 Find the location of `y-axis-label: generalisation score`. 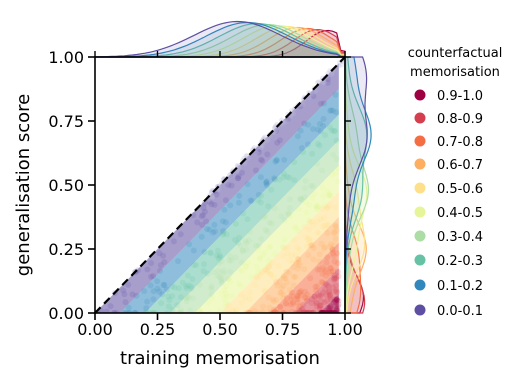

y-axis-label: generalisation score is located at coordinates (23, 185).